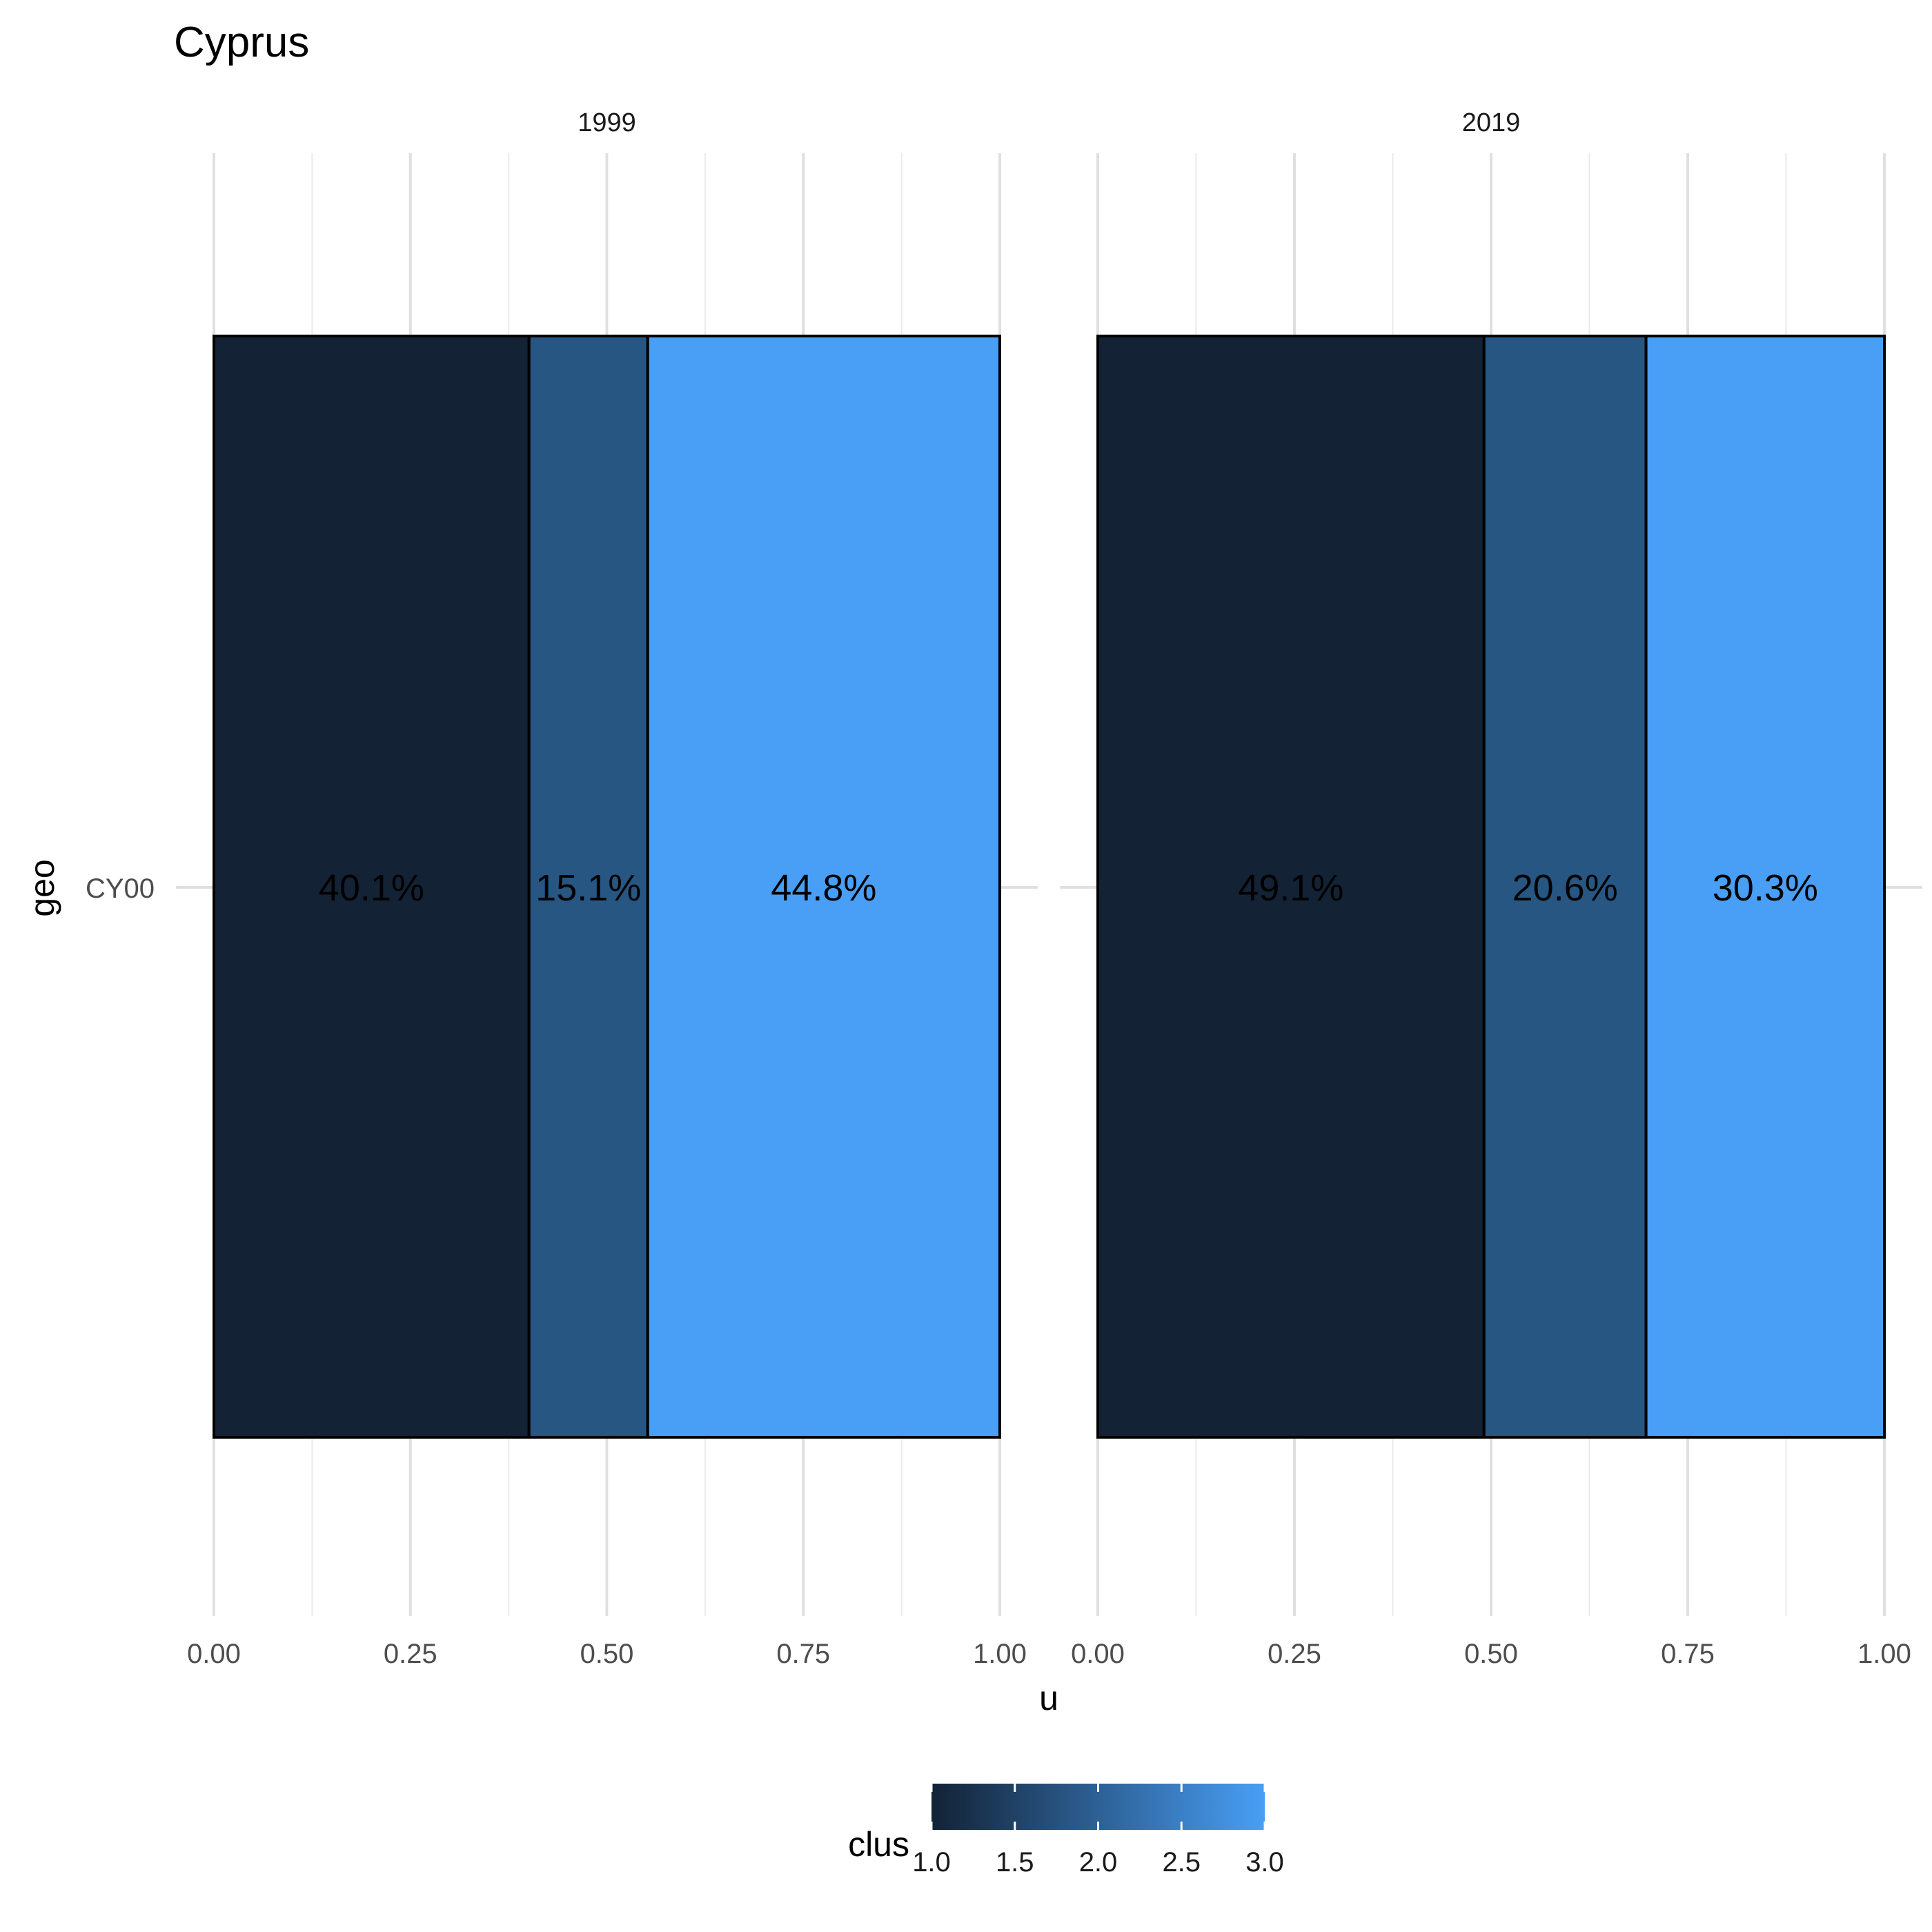 The height and width of the screenshot is (1932, 1932). Describe the element at coordinates (1066, 1830) in the screenshot. I see `legend: clus 1.0 1.5 2.0 2.5 3.0` at that location.